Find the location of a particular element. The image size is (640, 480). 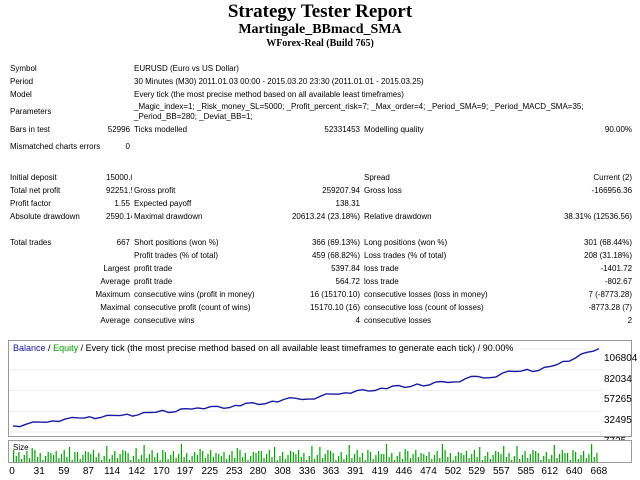

label: consecutive losses is located at coordinates (398, 320).